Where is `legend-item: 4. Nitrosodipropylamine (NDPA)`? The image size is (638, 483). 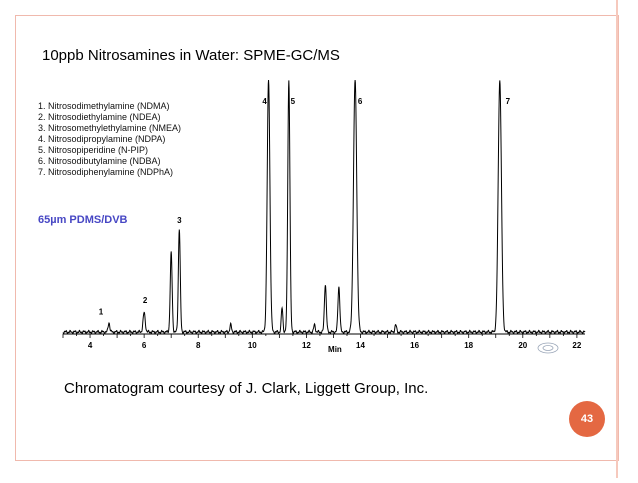
legend-item: 4. Nitrosodipropylamine (NDPA) is located at coordinates (101, 139).